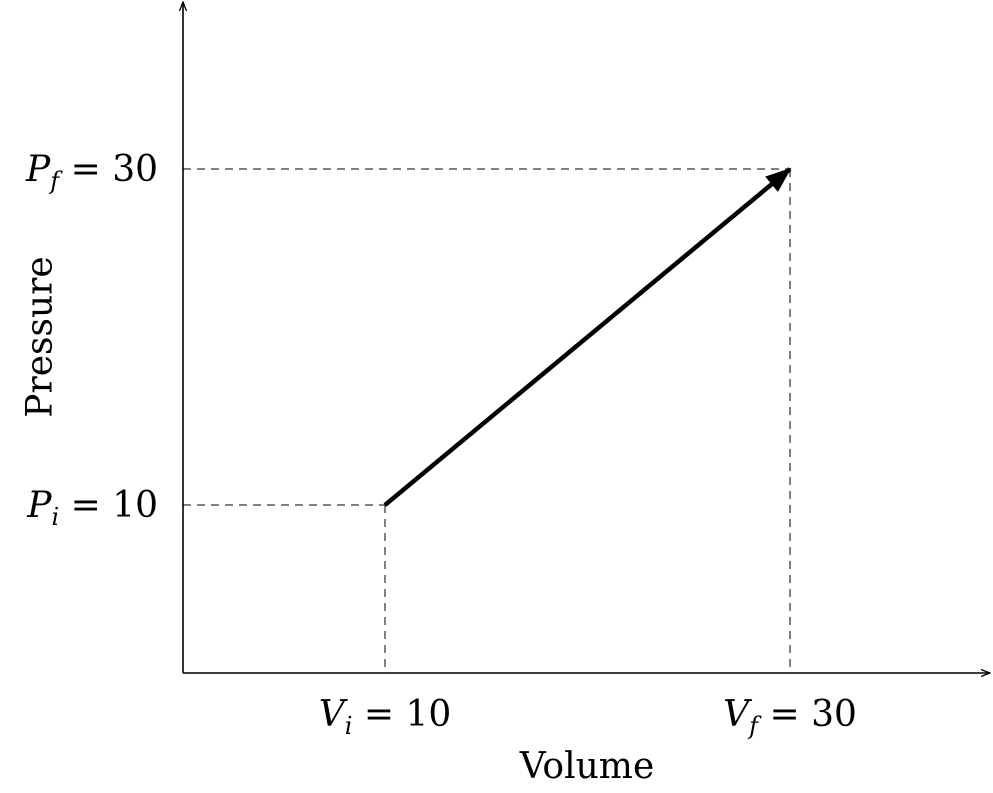 The image size is (993, 793). What do you see at coordinates (790, 717) in the screenshot?
I see `x-tick-label: Vf = 30` at bounding box center [790, 717].